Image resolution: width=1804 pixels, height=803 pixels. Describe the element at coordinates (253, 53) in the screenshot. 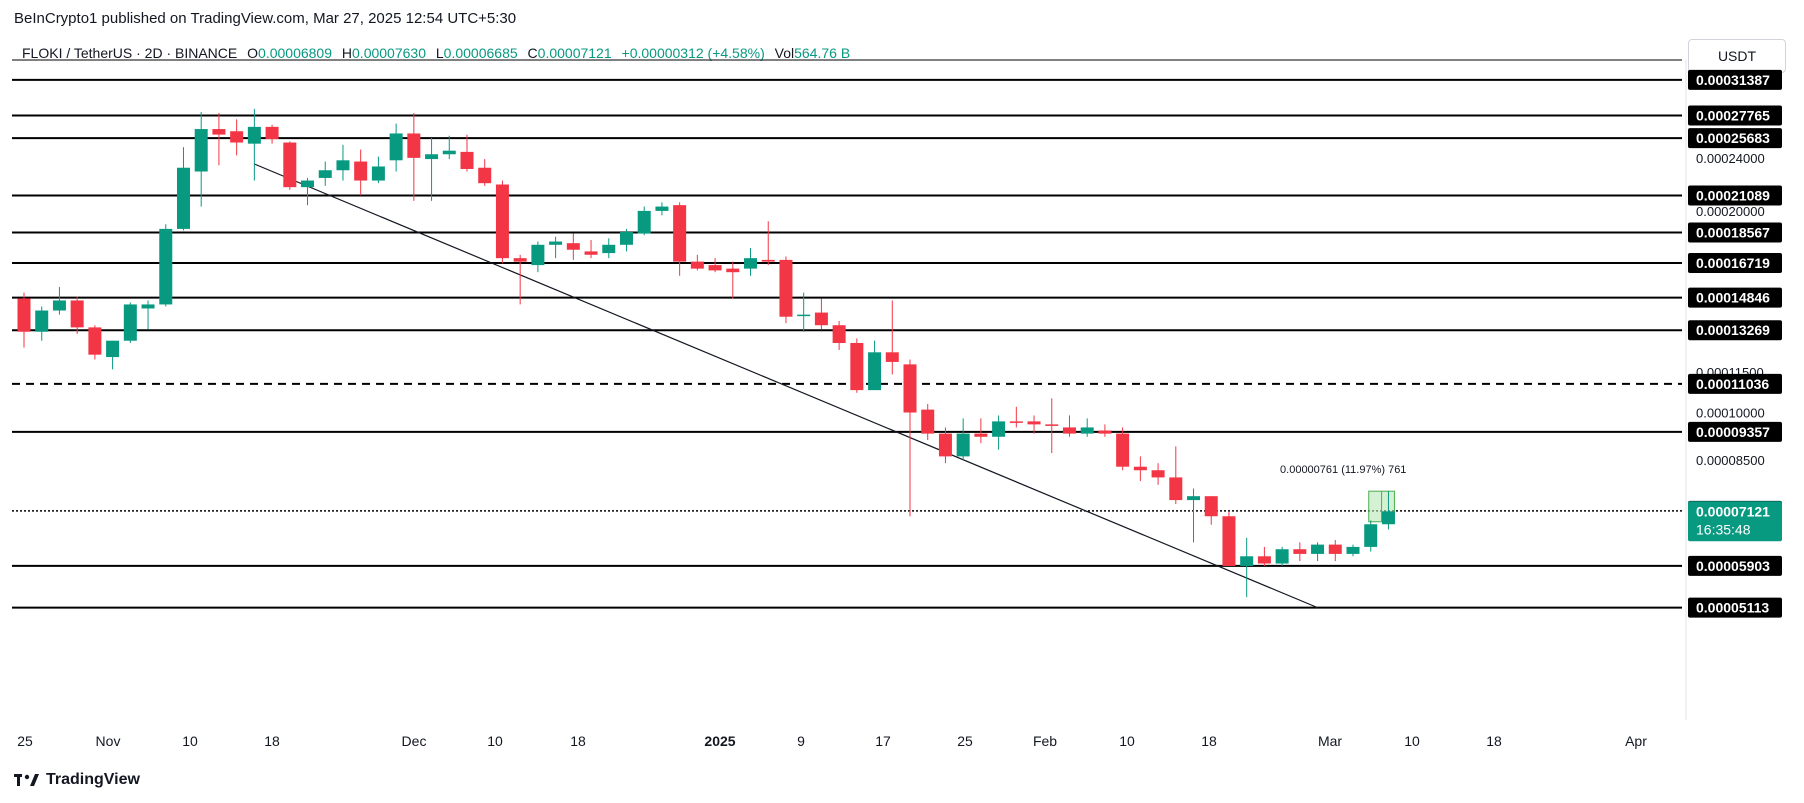

I see `legend-open-label: O` at that location.